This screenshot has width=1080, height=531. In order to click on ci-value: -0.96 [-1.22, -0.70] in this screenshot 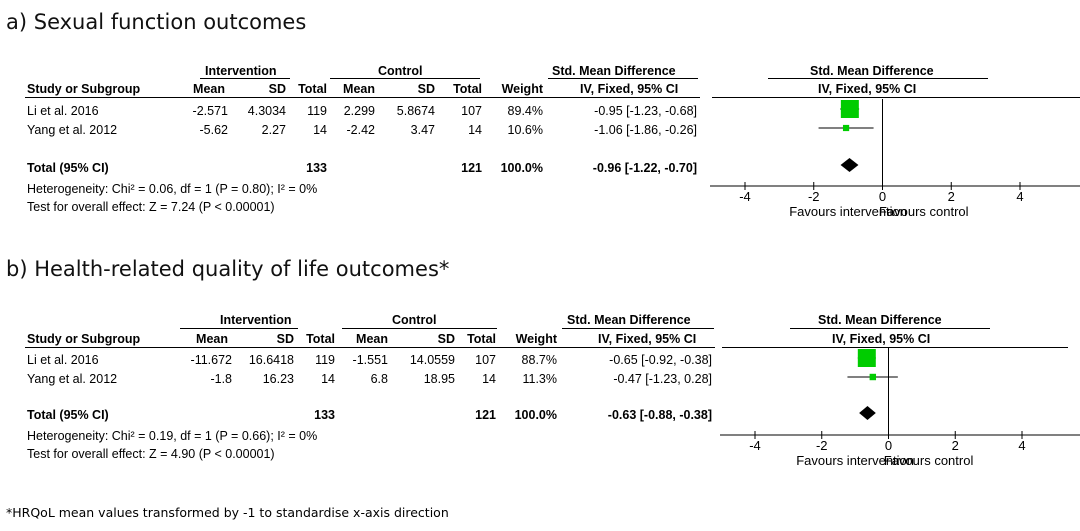, I will do `click(644, 168)`.